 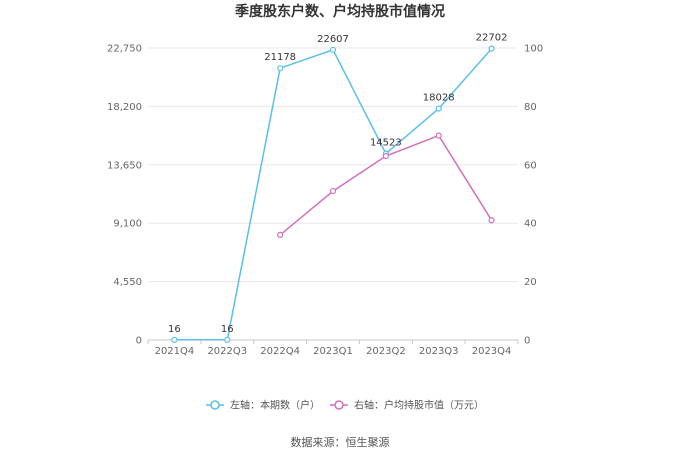 What do you see at coordinates (275, 405) in the screenshot?
I see `legend-label: 左轴：本期数（户）` at bounding box center [275, 405].